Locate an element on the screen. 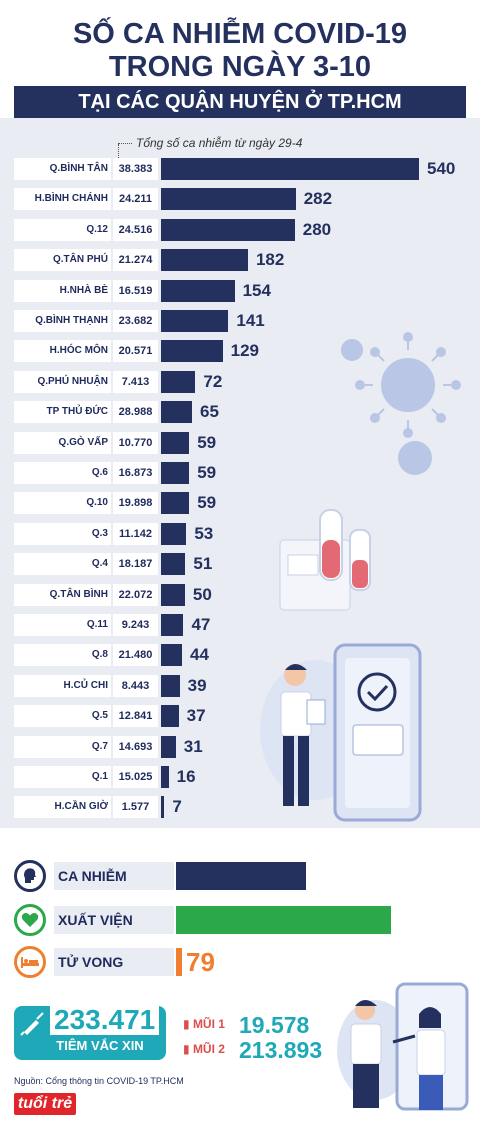 The image size is (480, 1127). district-label: H.BÌNH CHÁNH is located at coordinates (62, 199).